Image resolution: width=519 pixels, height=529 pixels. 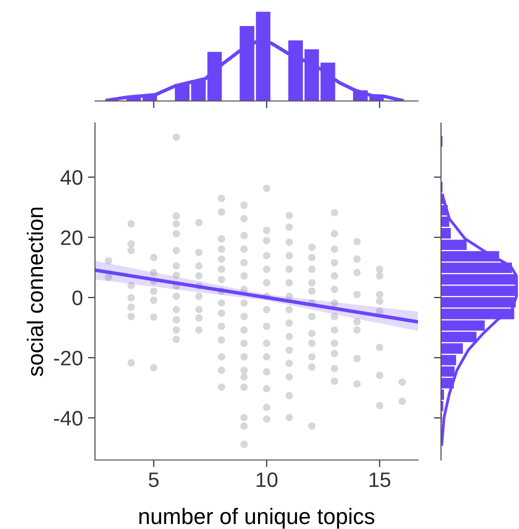 I want to click on y-axis-title: social connection, so click(x=35, y=292).